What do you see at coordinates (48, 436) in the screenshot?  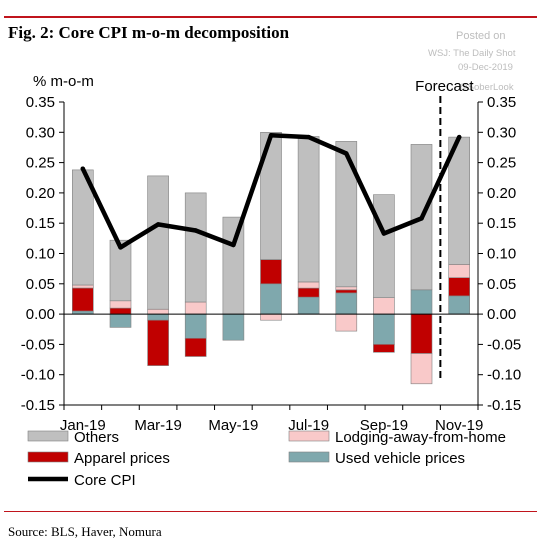 I see `legend-swatch-others` at bounding box center [48, 436].